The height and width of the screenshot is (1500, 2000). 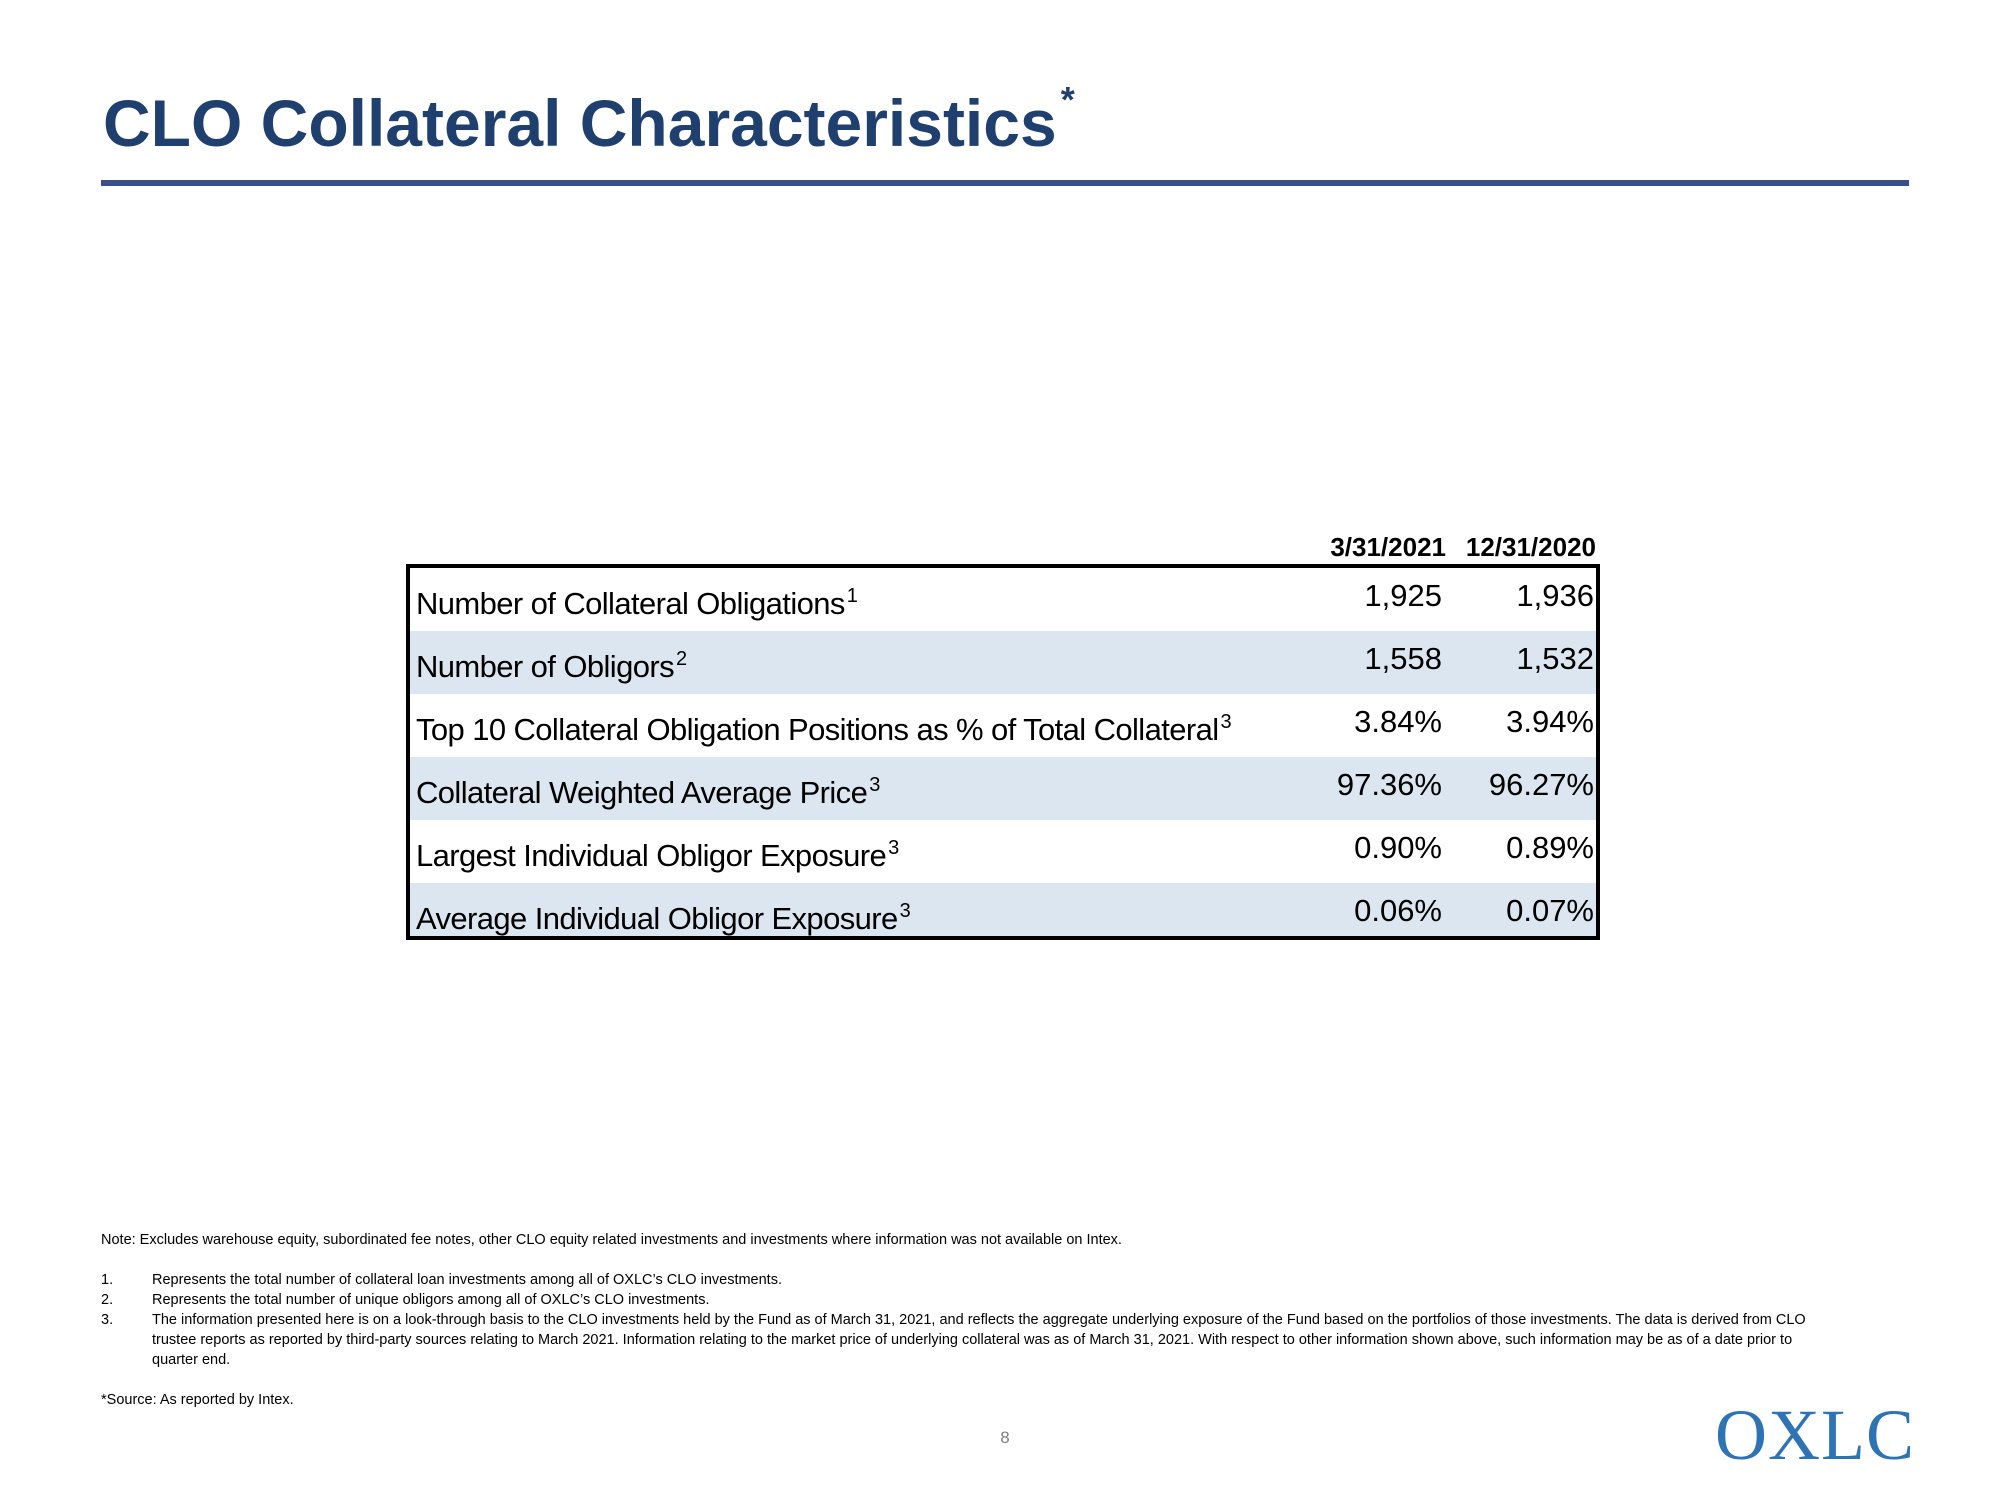 I want to click on row-label: Average Individual Obligor Exposure 3, so click(x=663, y=918).